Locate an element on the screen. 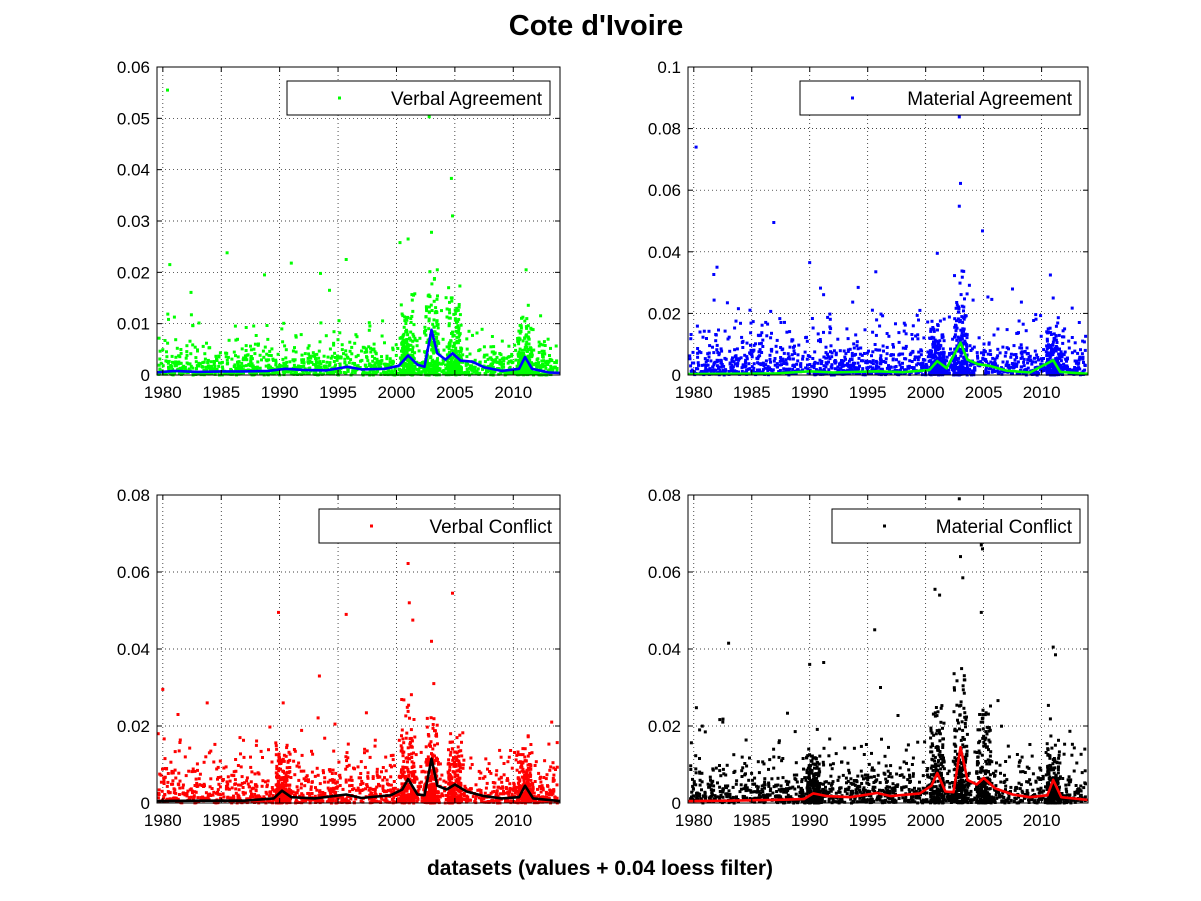 The width and height of the screenshot is (1201, 901). legend-marker is located at coordinates (339, 98).